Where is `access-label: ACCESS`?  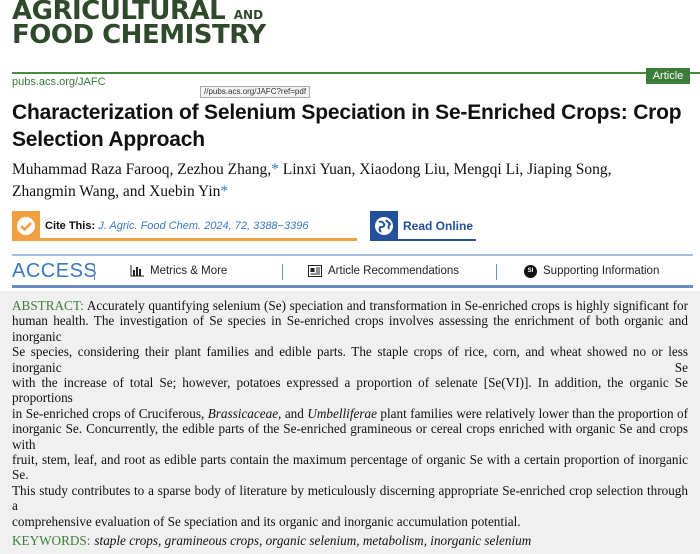 access-label: ACCESS is located at coordinates (55, 271).